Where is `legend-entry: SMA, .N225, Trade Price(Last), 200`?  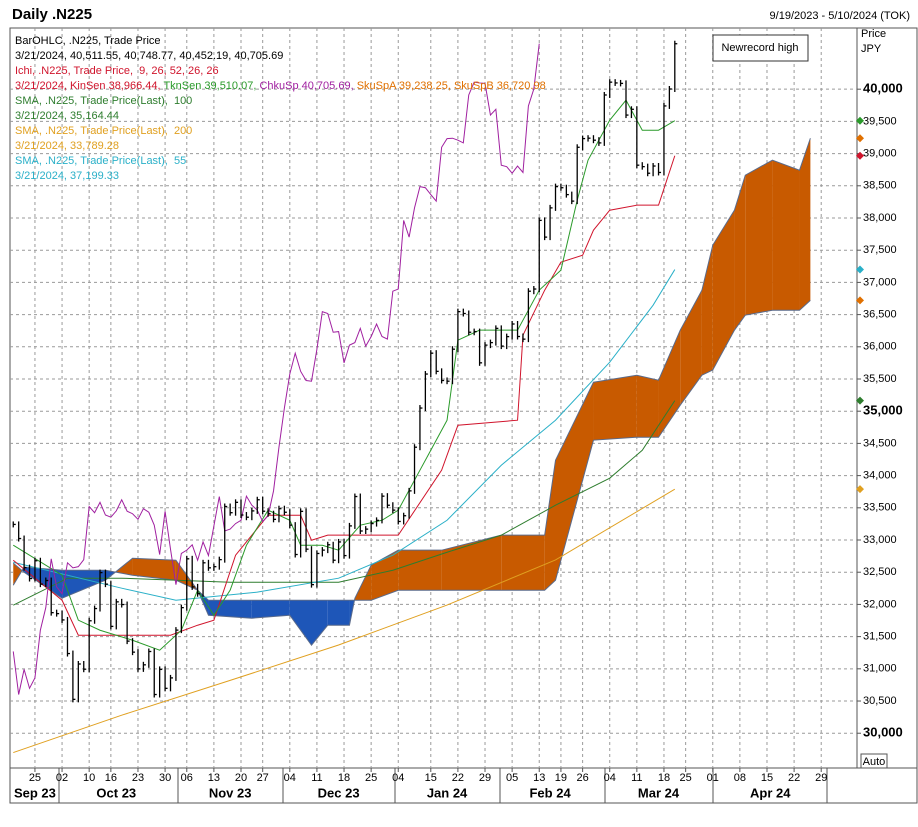
legend-entry: SMA, .N225, Trade Price(Last), 200 is located at coordinates (103, 131).